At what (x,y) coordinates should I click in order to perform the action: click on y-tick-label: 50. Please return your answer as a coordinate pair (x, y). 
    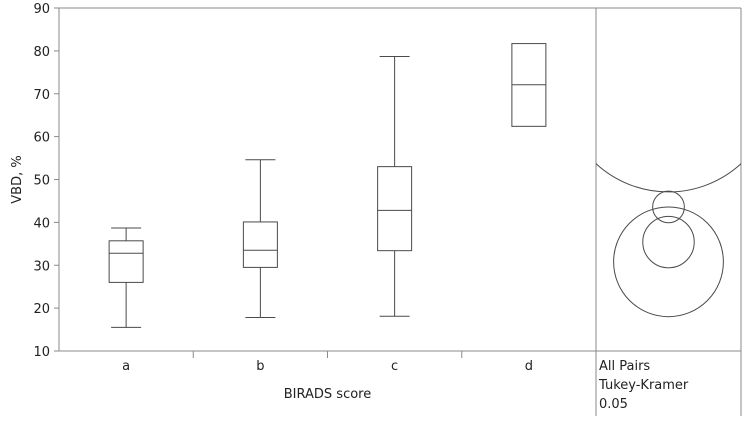
    Looking at the image, I should click on (41, 181).